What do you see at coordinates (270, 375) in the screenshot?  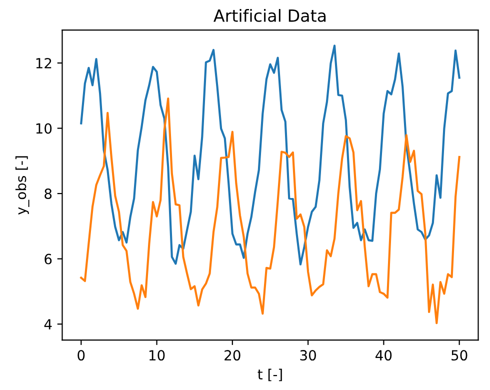 I see `x-axis-title: t [-]` at bounding box center [270, 375].